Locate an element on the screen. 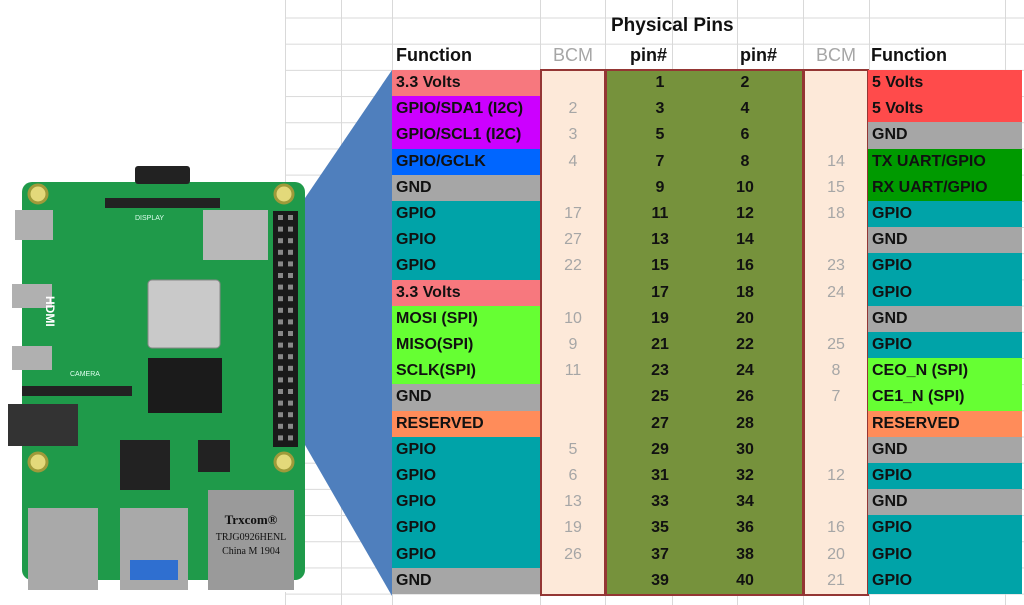  function-right: CEO_N (SPI) is located at coordinates (945, 371).